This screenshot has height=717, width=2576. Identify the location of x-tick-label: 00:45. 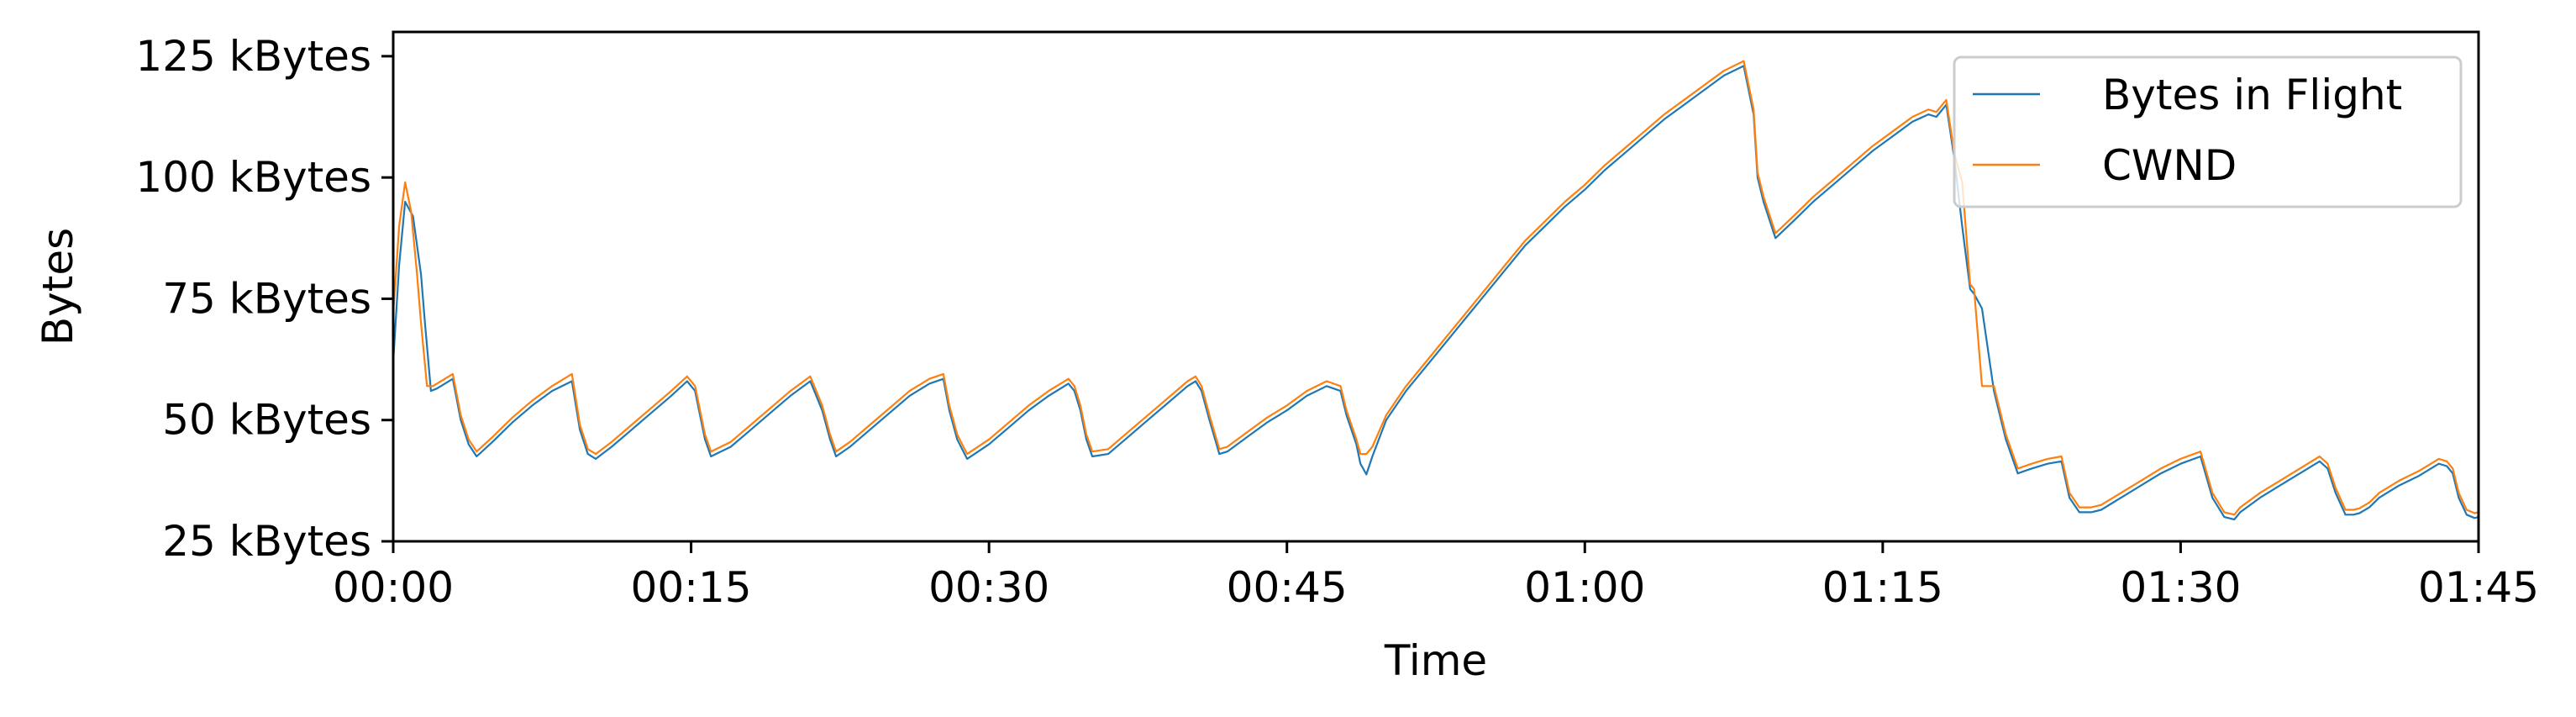
(1287, 587).